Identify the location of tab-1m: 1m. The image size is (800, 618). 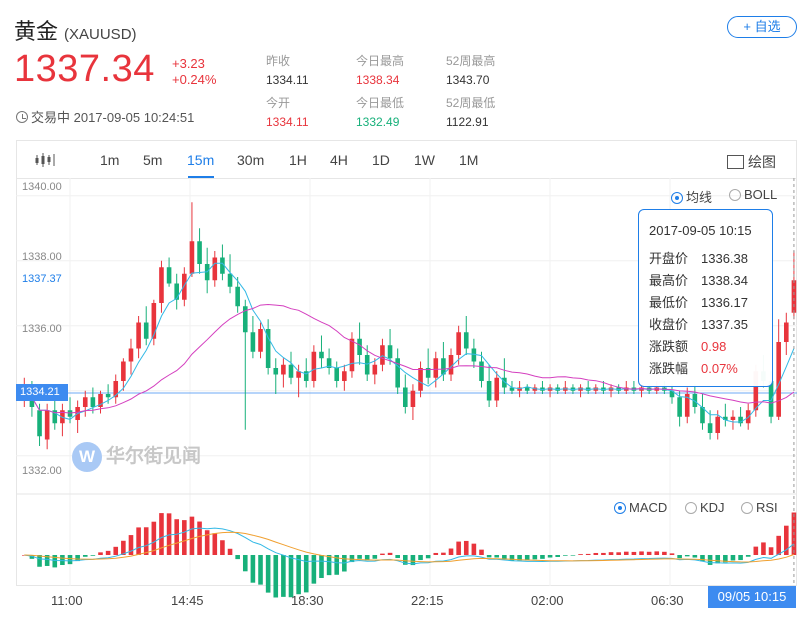
(110, 160).